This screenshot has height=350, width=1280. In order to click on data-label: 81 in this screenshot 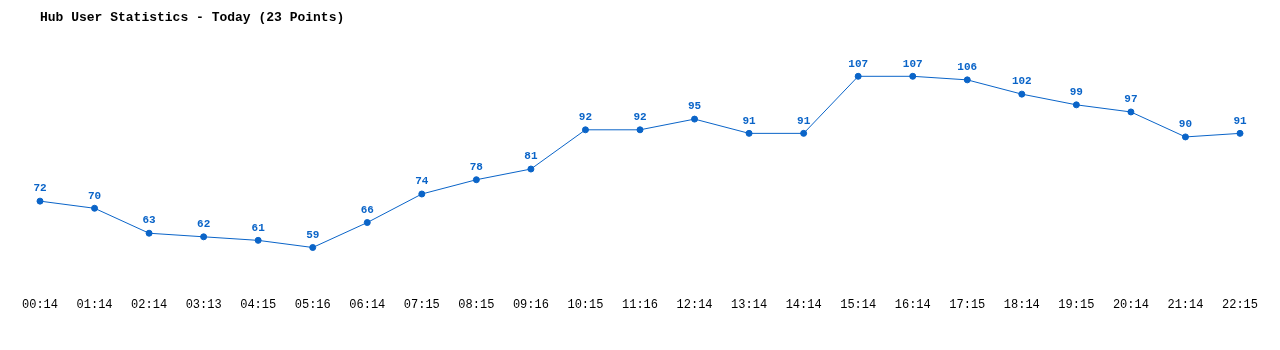, I will do `click(531, 156)`.